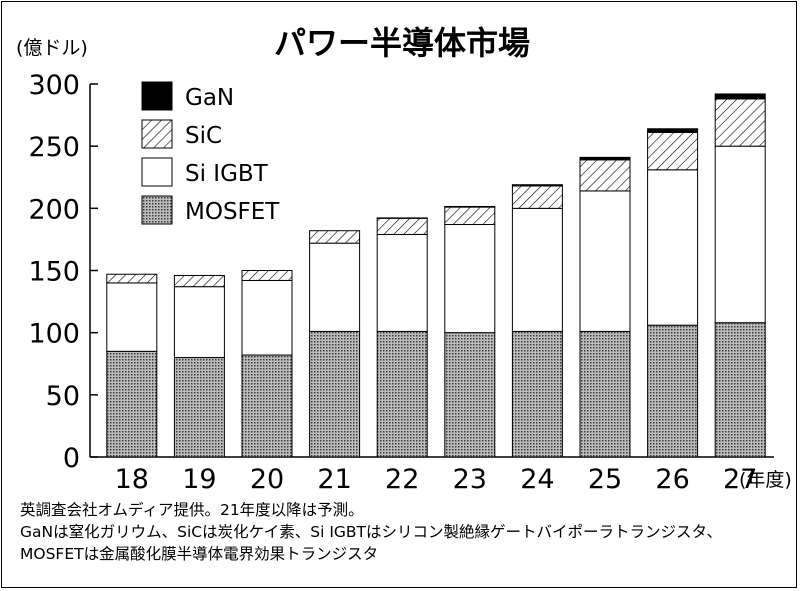 This screenshot has width=800, height=591. Describe the element at coordinates (181, 134) in the screenshot. I see `legend-item-sic: SiC` at that location.